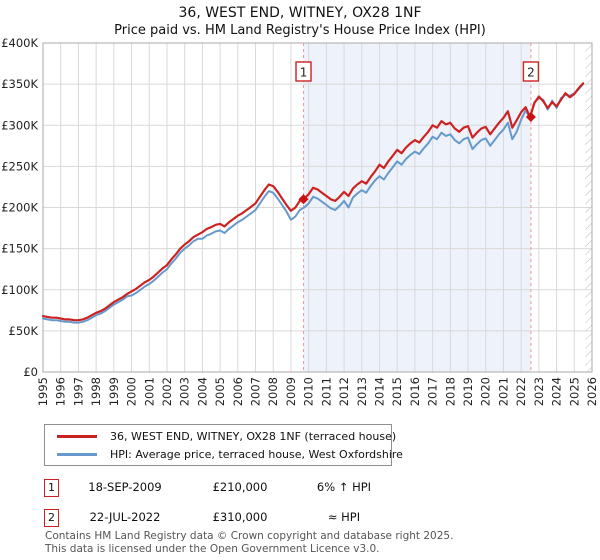  What do you see at coordinates (326, 391) in the screenshot?
I see `x-axis-tick-label: 2011` at bounding box center [326, 391].